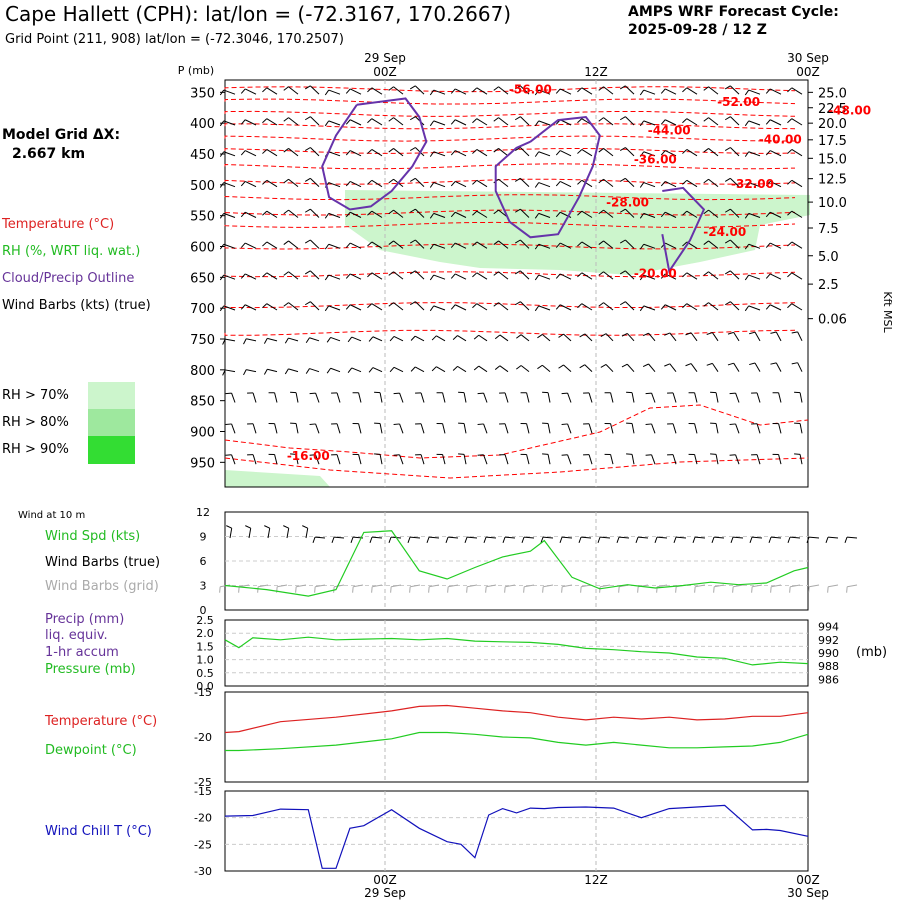 The height and width of the screenshot is (900, 900). I want to click on cloud-outline, so click(547, 177).